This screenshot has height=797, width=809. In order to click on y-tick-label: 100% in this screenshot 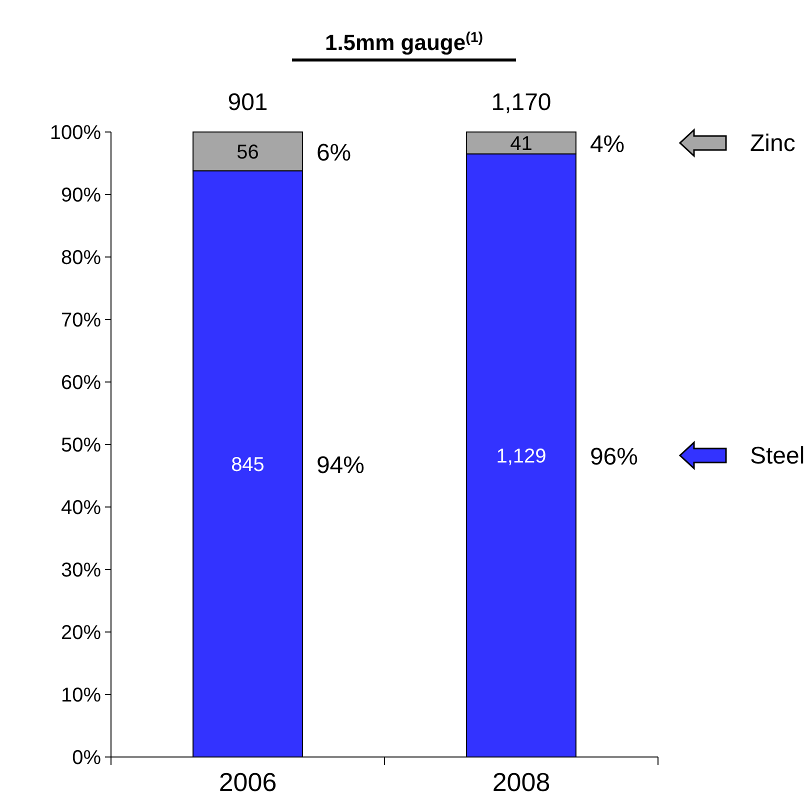, I will do `click(76, 133)`.